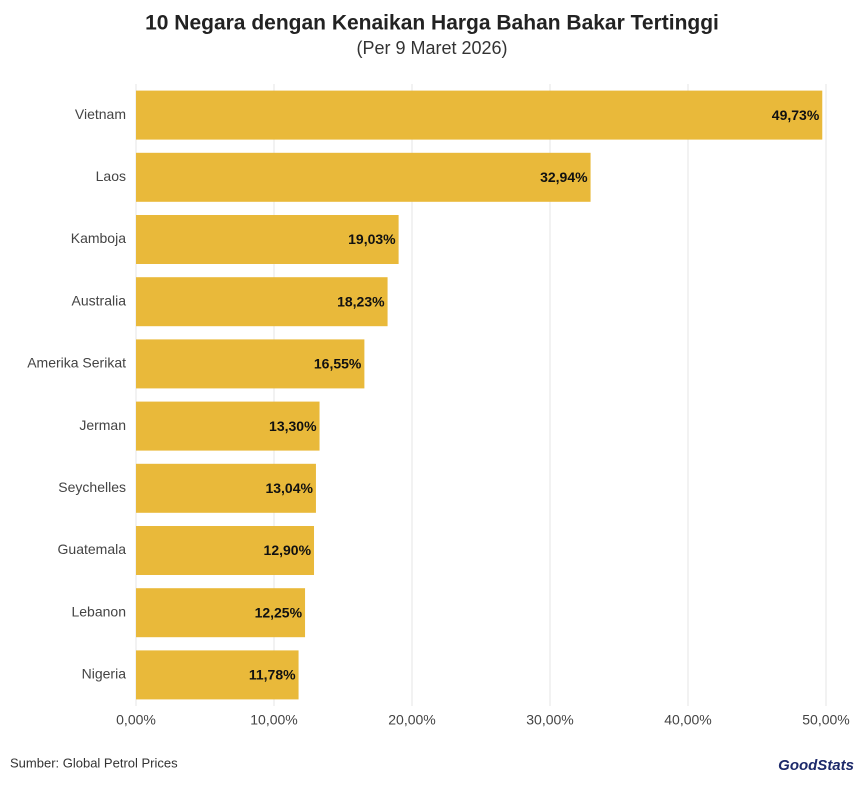  What do you see at coordinates (111, 176) in the screenshot?
I see `y-tick-label: Laos` at bounding box center [111, 176].